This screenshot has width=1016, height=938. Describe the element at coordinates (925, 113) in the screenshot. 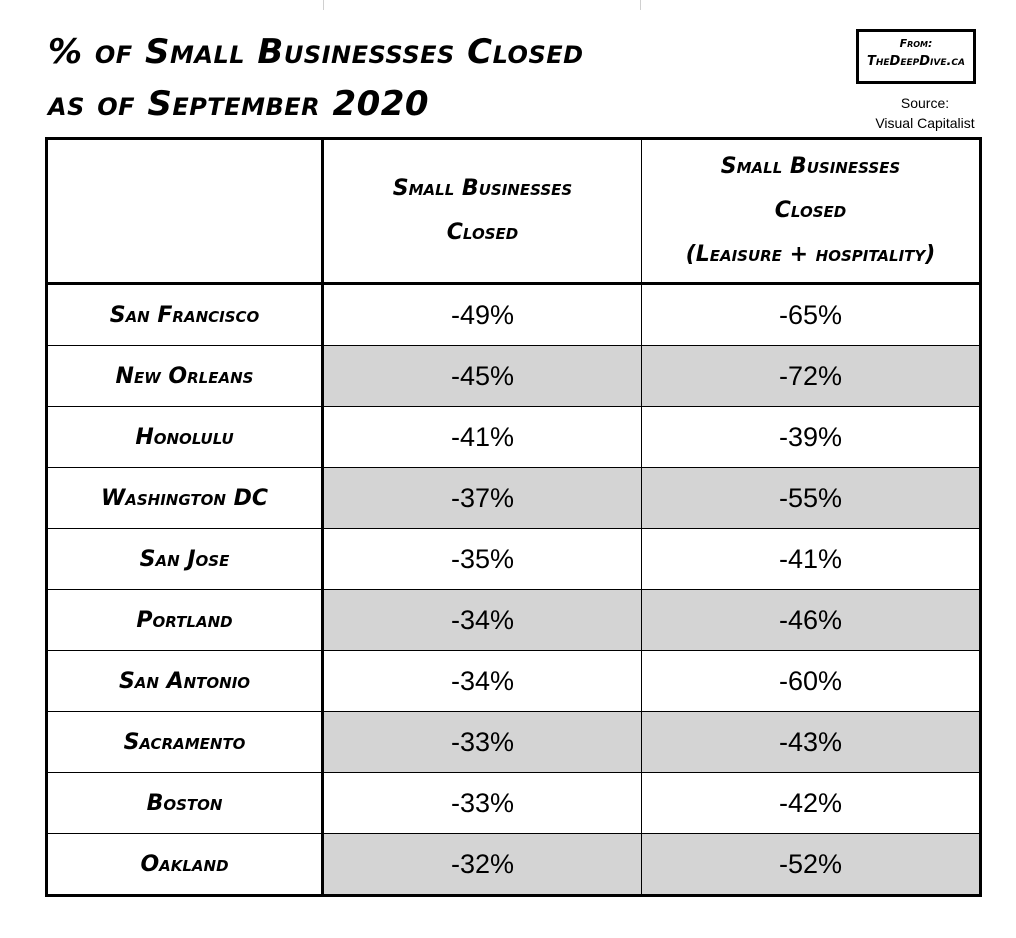

I see `source-note: Source: Visual Capitalist` at that location.